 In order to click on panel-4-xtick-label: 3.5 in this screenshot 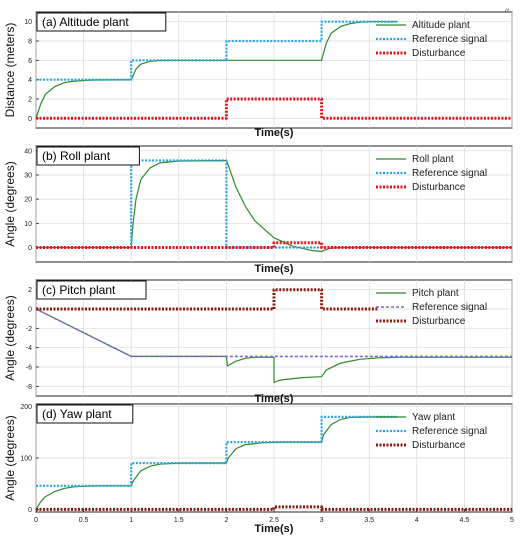, I will do `click(369, 520)`.